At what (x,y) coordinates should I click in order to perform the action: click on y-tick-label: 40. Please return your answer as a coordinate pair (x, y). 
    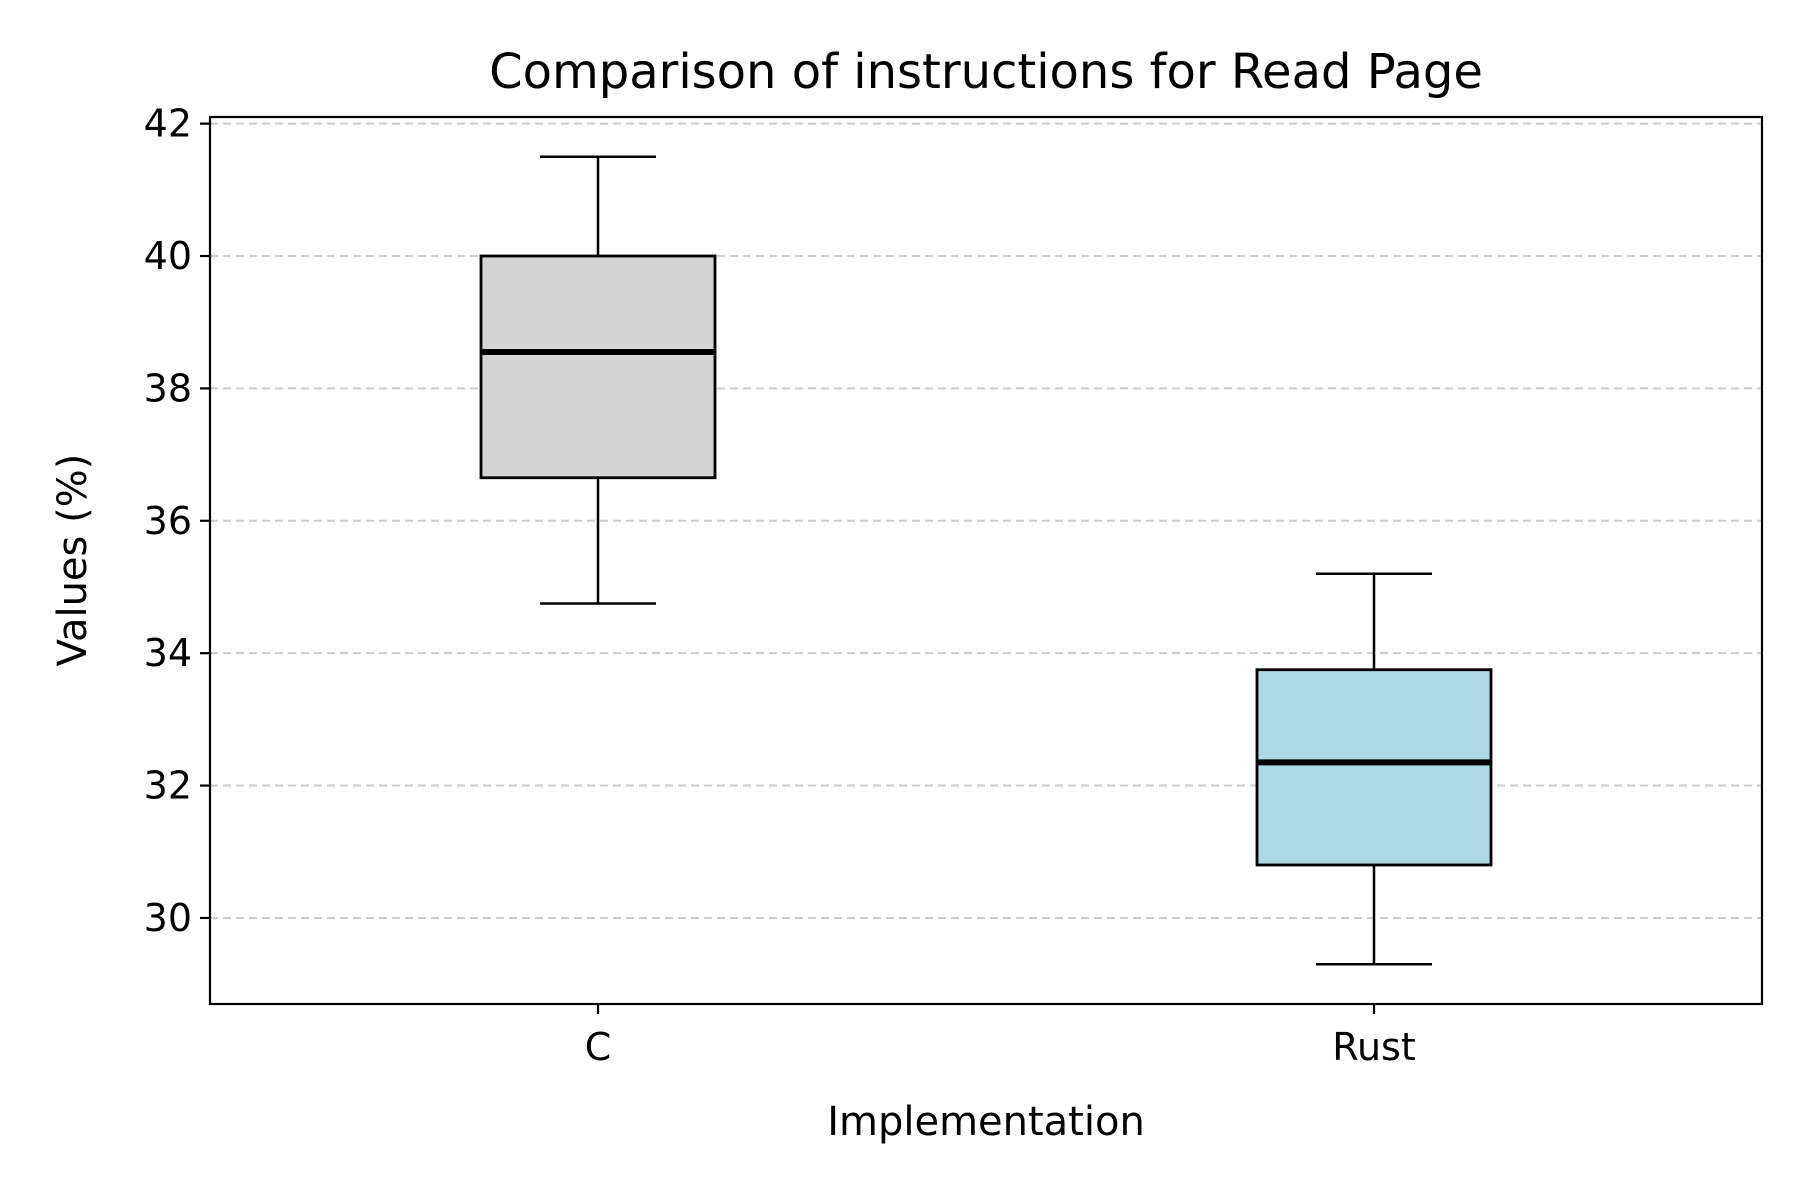
    Looking at the image, I should click on (168, 256).